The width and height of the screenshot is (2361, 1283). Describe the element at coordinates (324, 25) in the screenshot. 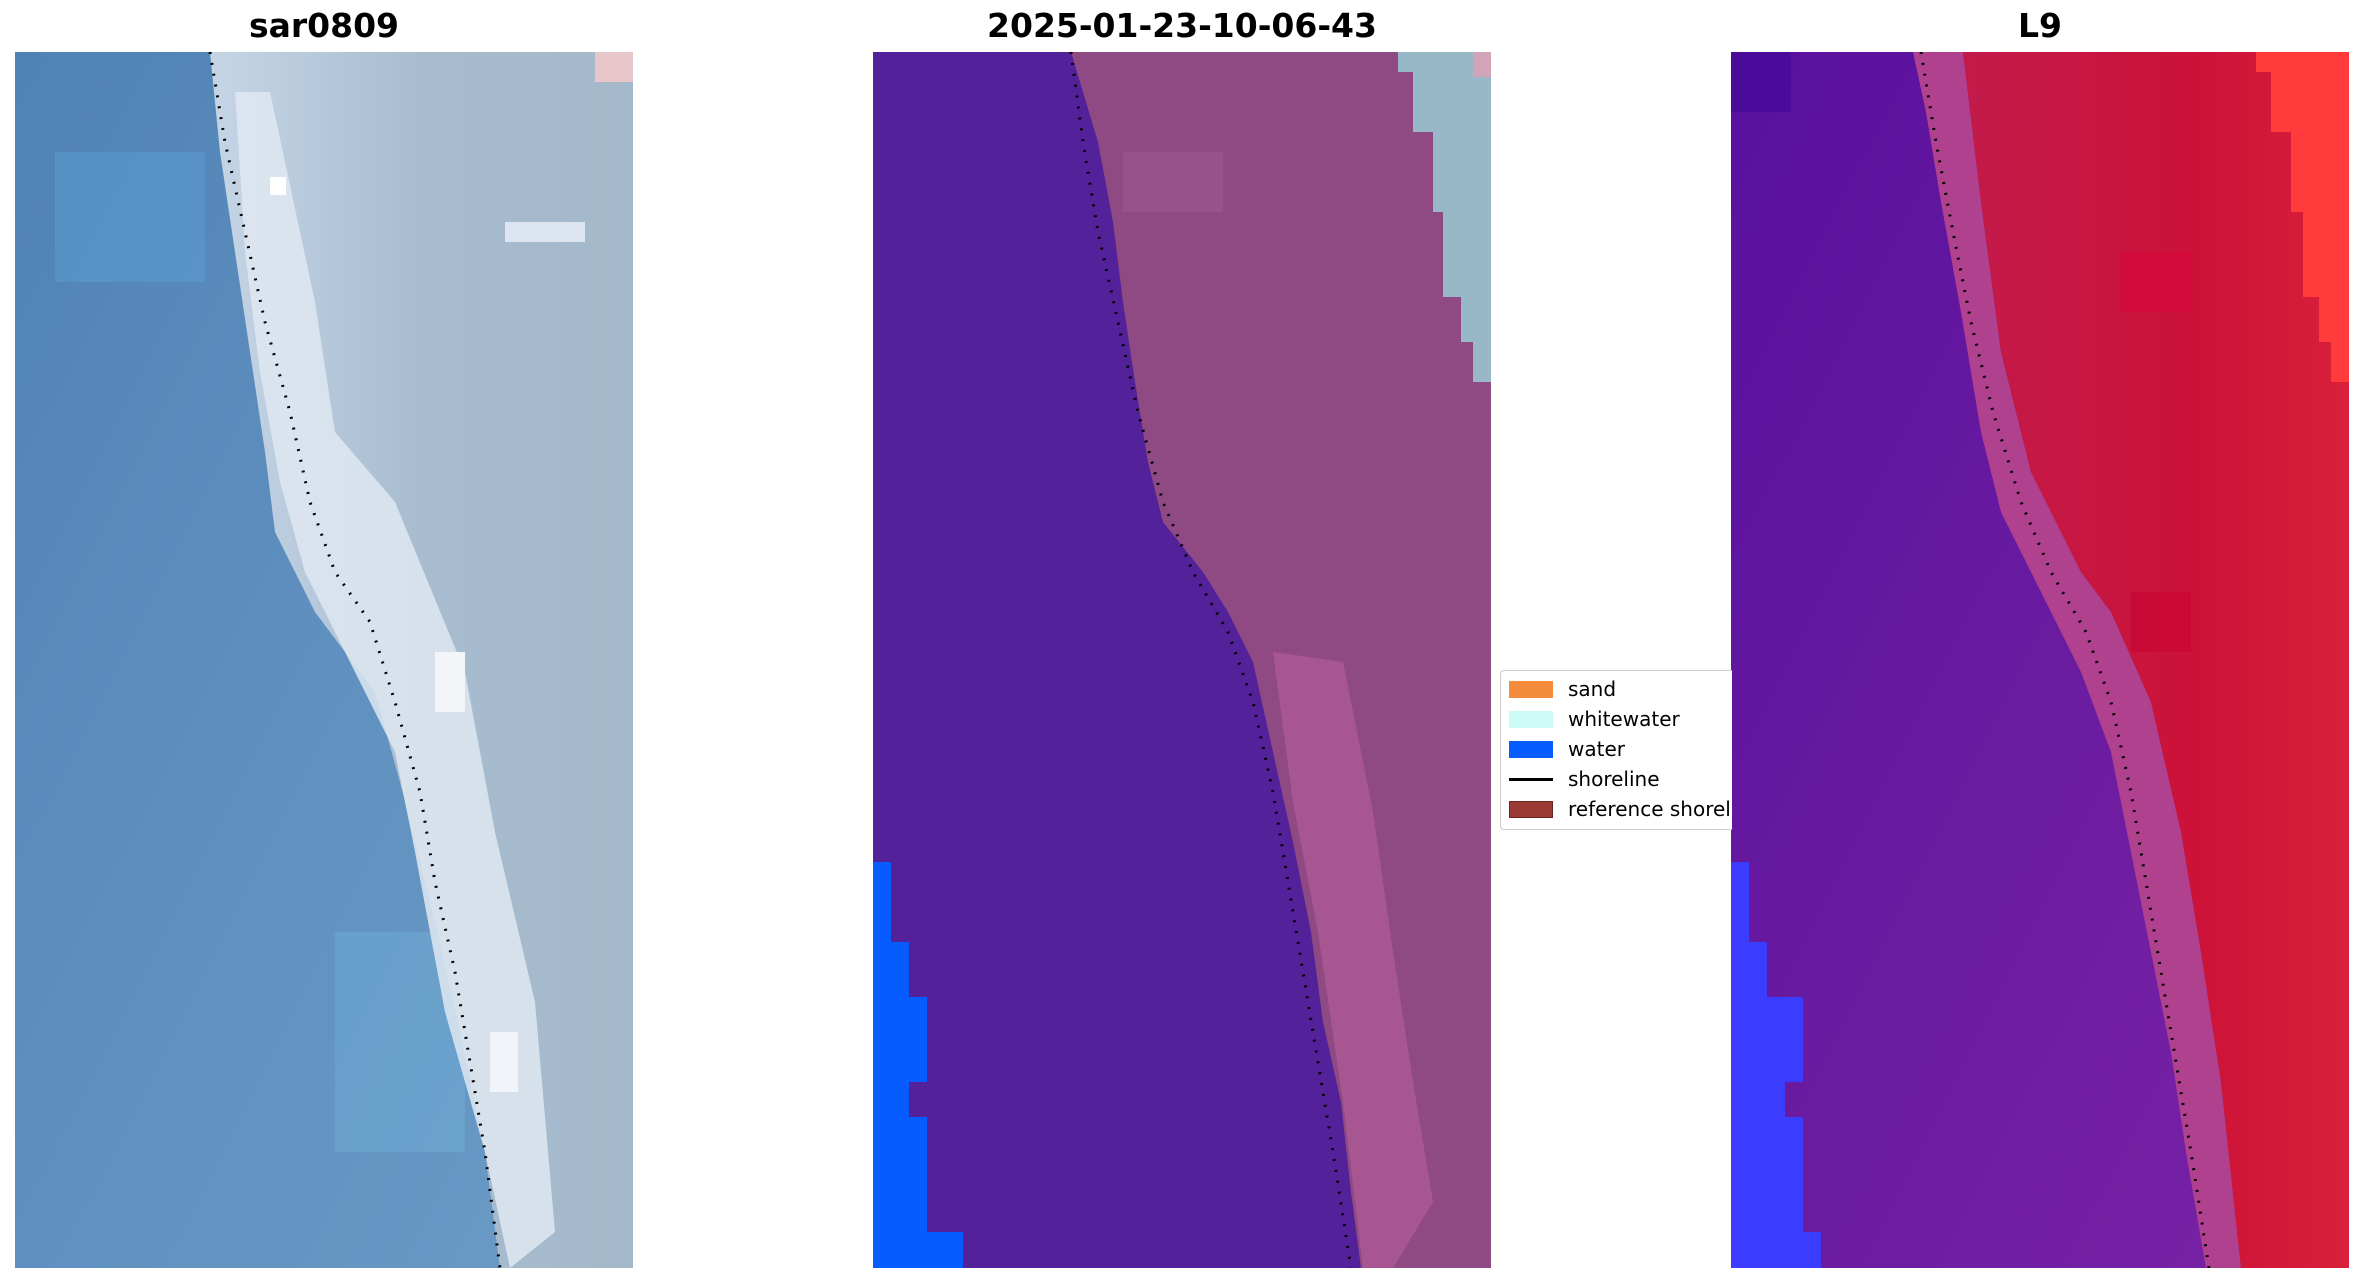

I see `panel-title-rgb: sar0809` at that location.